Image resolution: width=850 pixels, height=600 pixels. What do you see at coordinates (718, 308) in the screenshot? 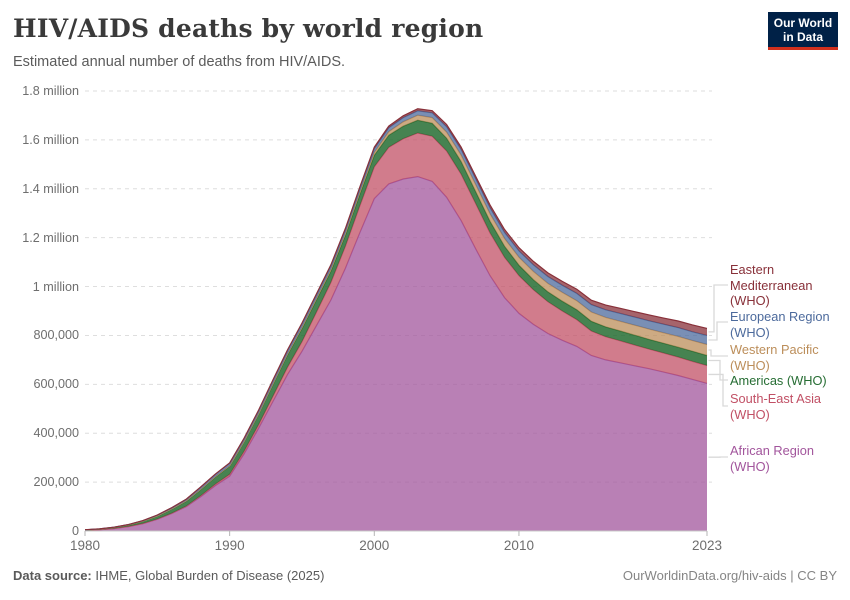
I see `legend-connector-eastern_mediterranean` at bounding box center [718, 308].